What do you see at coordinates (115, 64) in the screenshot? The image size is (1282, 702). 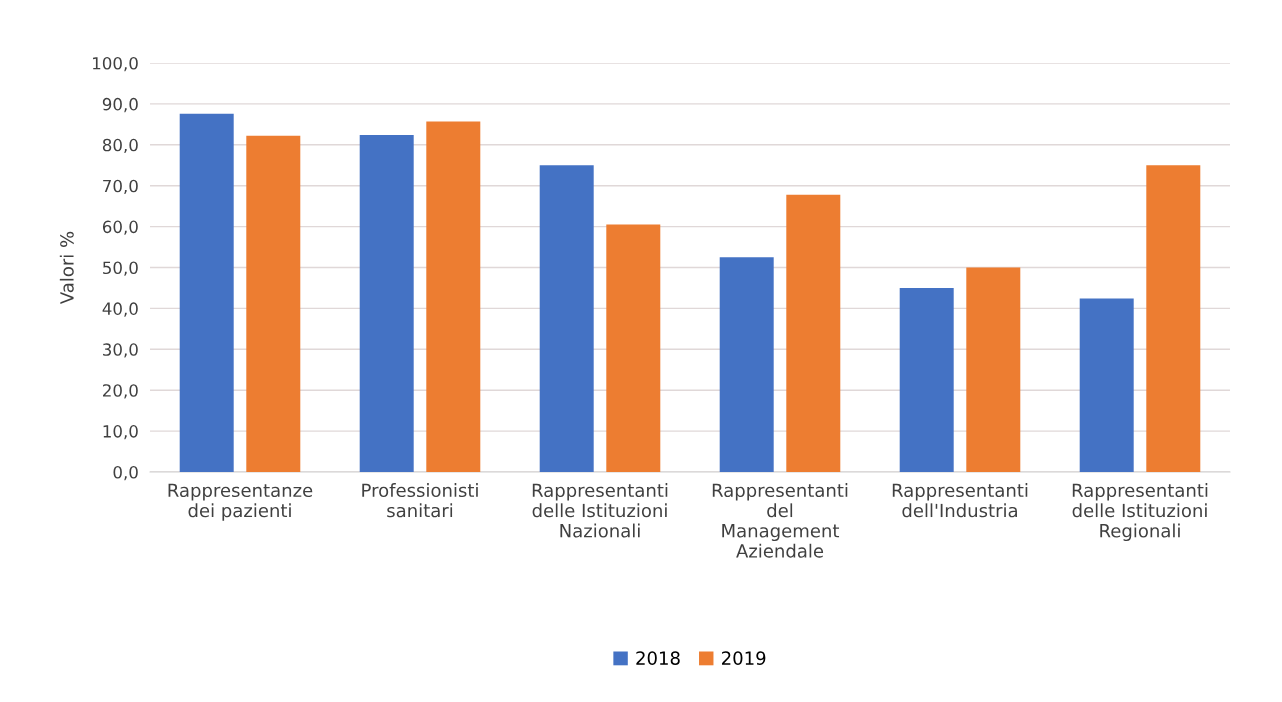 I see `y-tick-label: 100,0` at bounding box center [115, 64].